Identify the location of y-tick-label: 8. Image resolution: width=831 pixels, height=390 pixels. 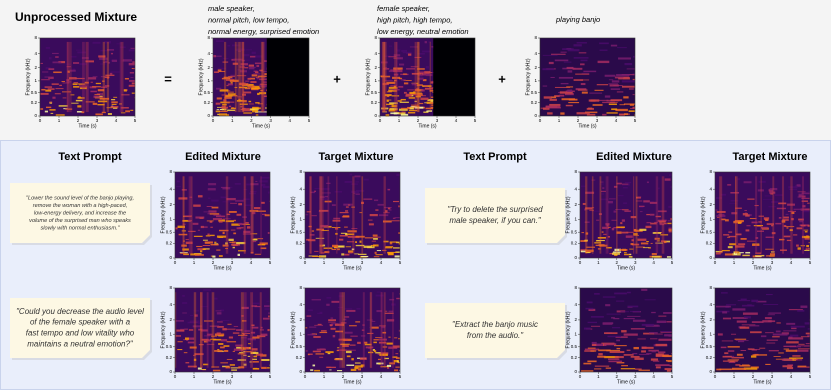
(535, 37).